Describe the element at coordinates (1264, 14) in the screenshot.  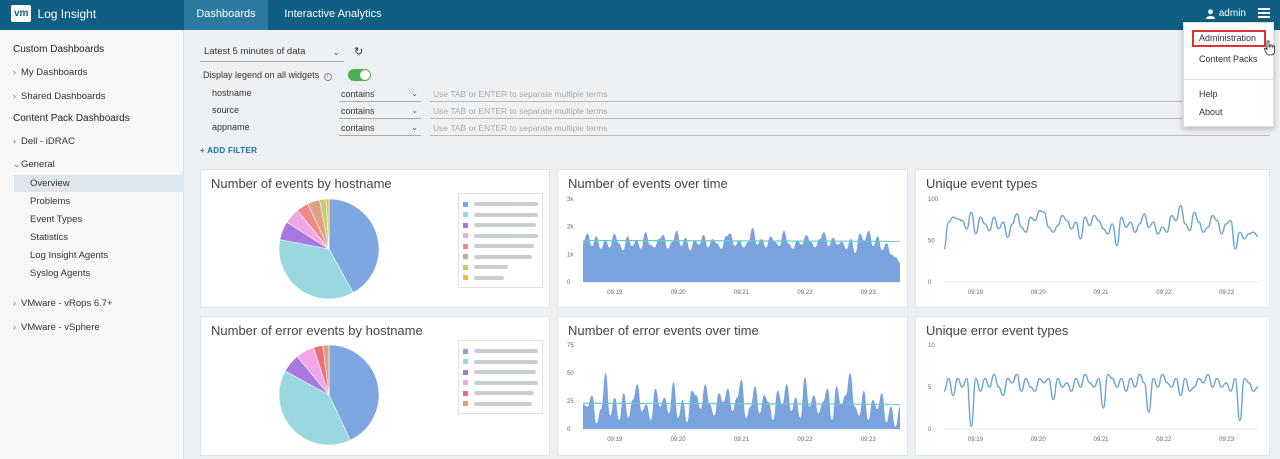
I see `hamburger-menu-icon` at that location.